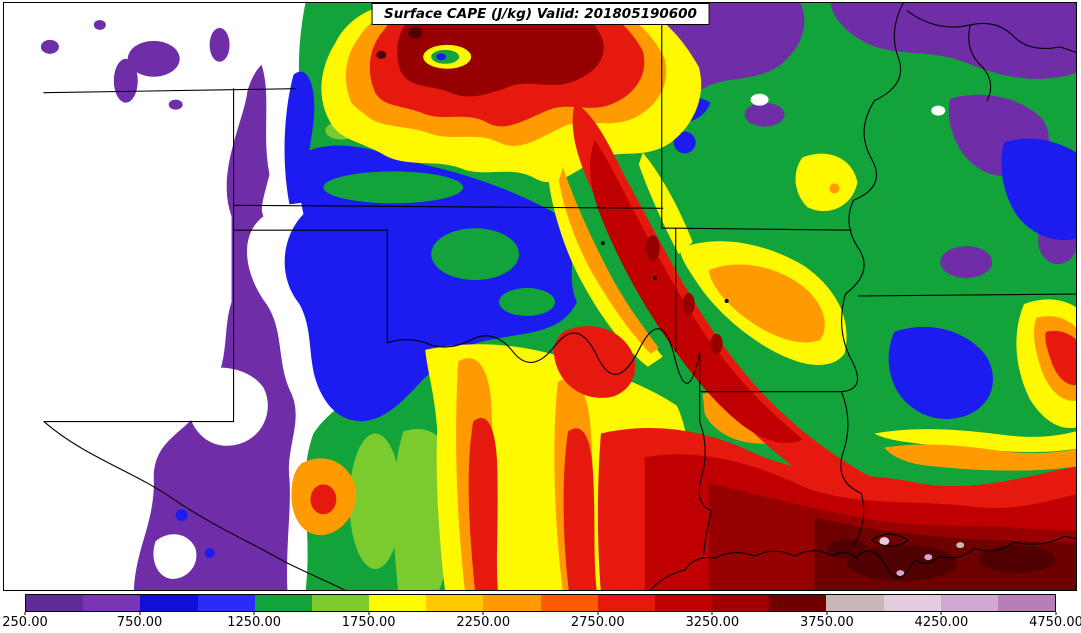 Image resolution: width=1081 pixels, height=633 pixels. What do you see at coordinates (966, 295) in the screenshot?
I see `border-tennessee-mississippi` at bounding box center [966, 295].